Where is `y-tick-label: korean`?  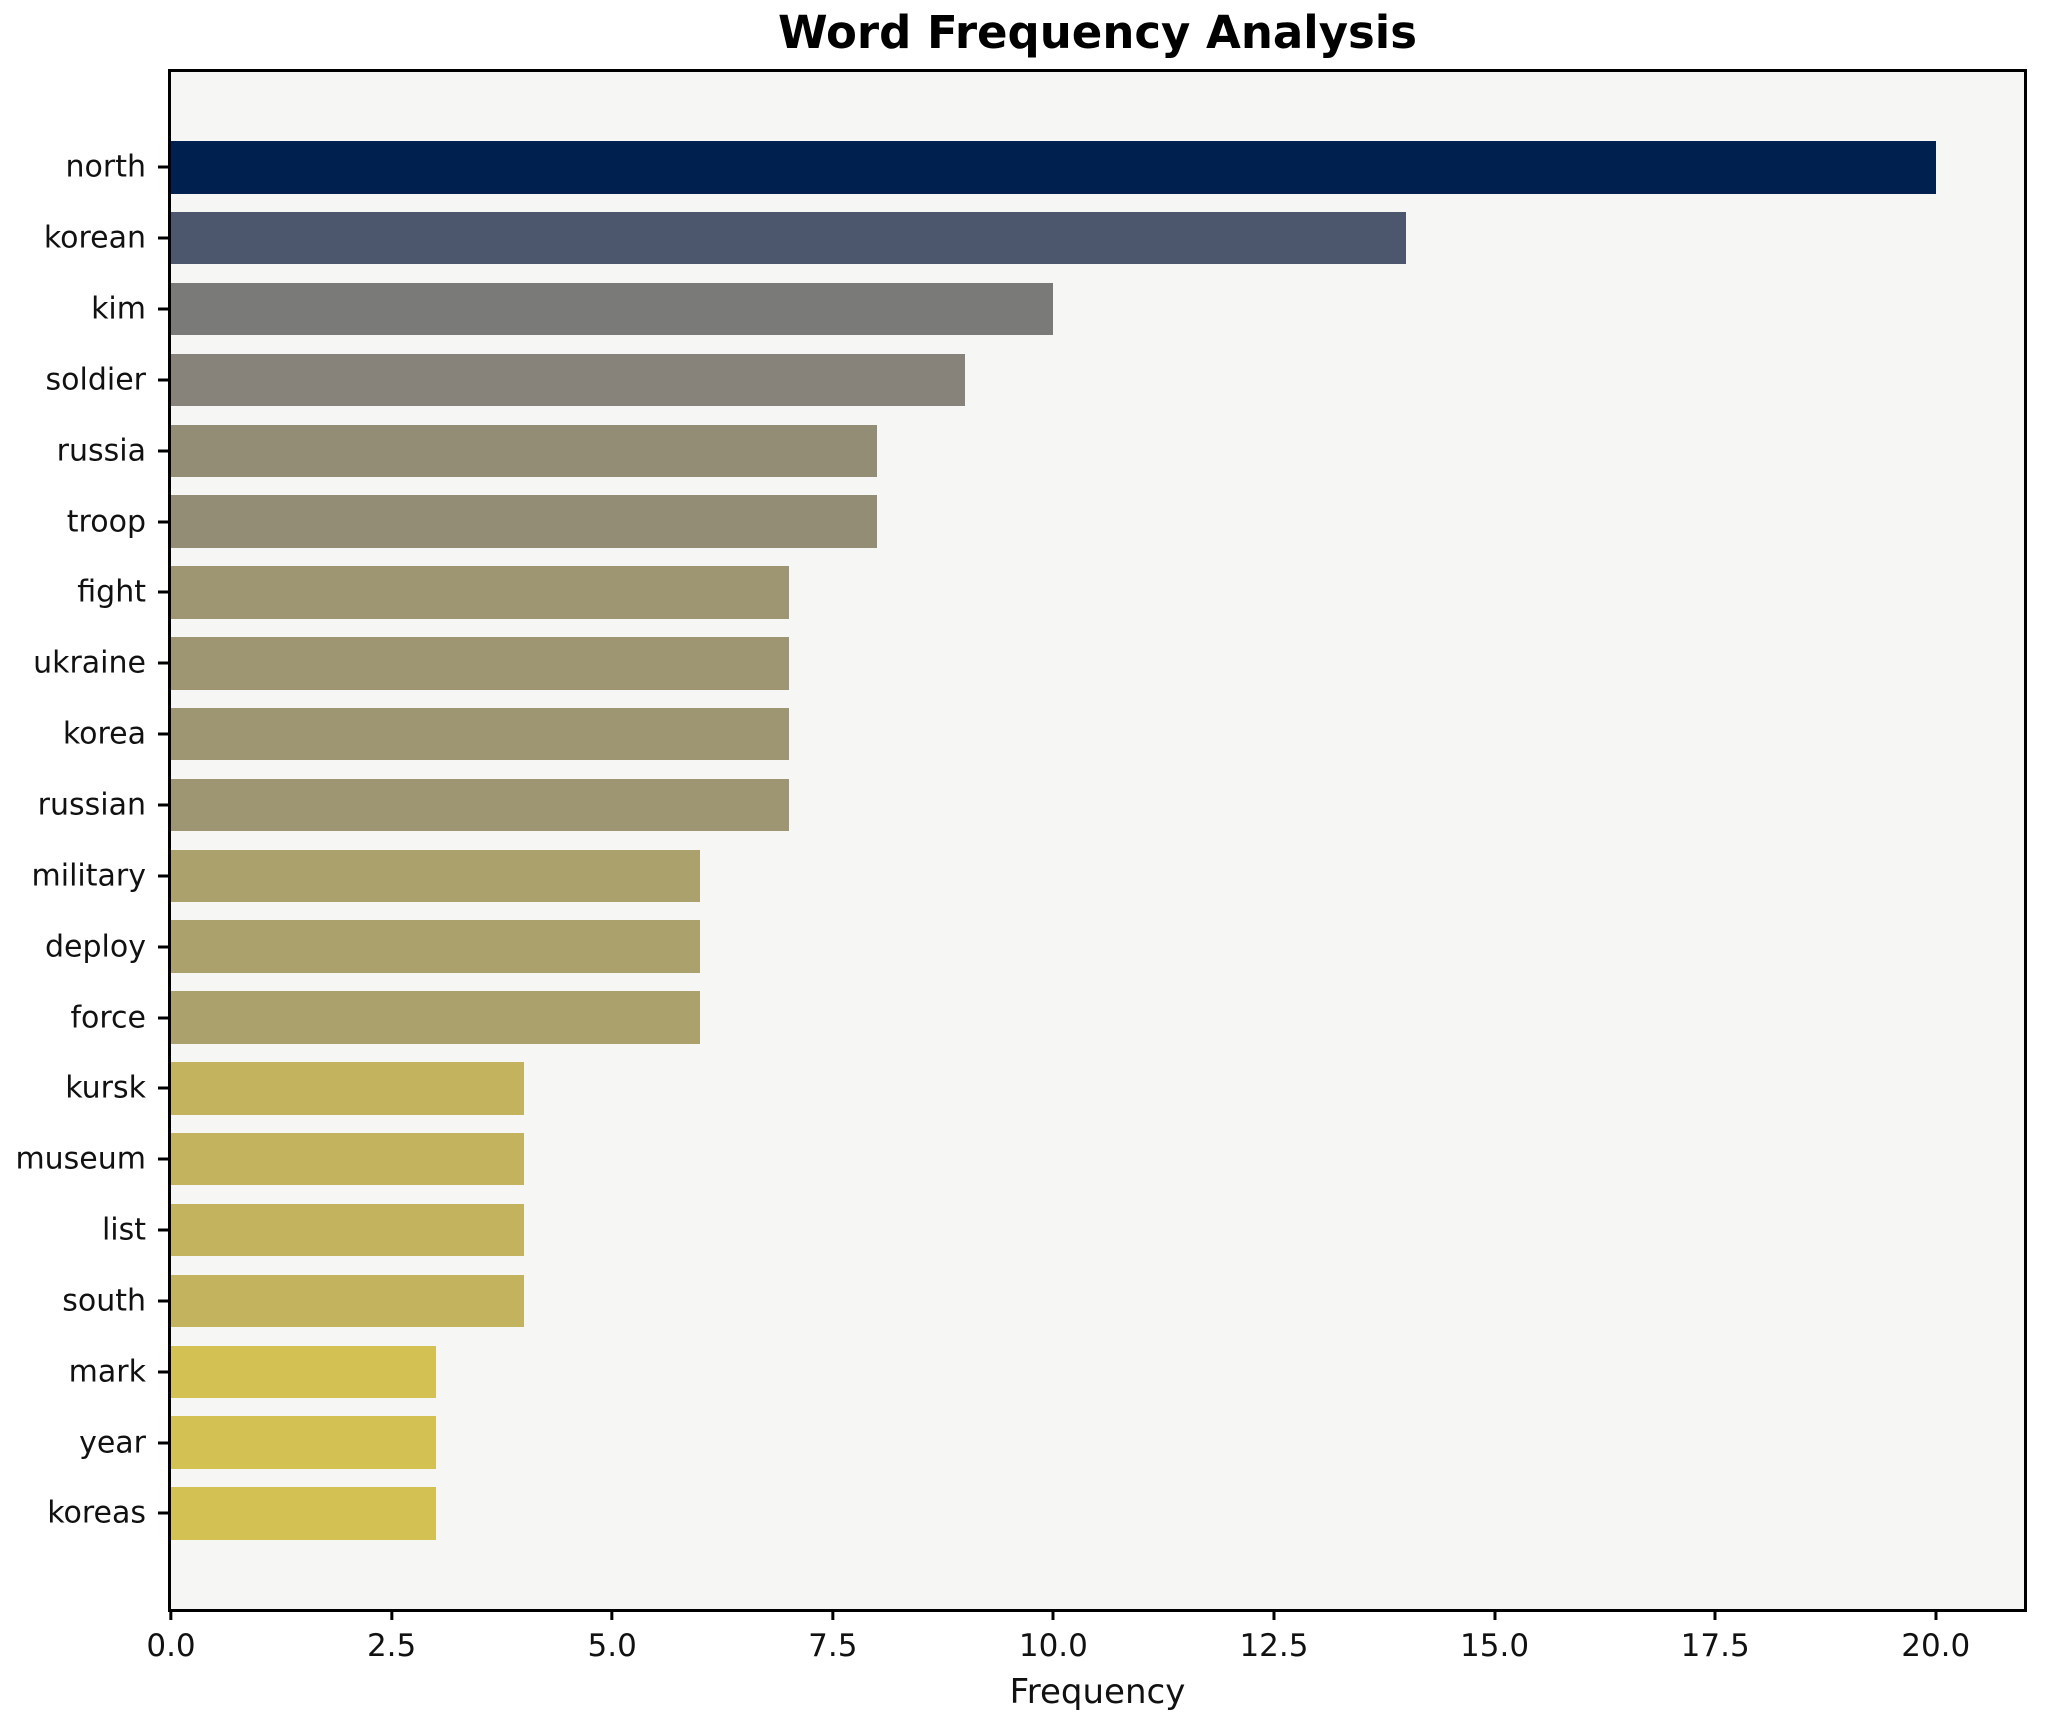 y-tick-label: korean is located at coordinates (94, 238).